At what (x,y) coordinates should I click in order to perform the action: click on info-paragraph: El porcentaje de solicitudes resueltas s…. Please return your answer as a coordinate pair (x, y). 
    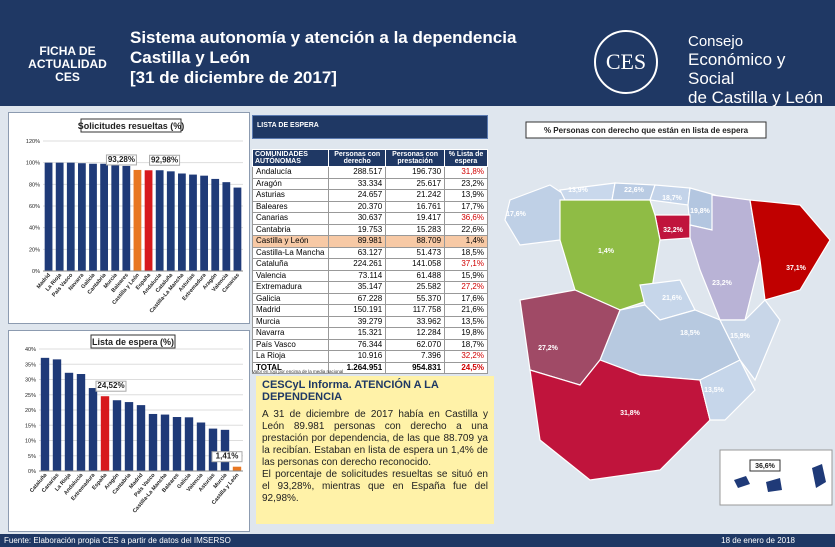
    Looking at the image, I should click on (375, 486).